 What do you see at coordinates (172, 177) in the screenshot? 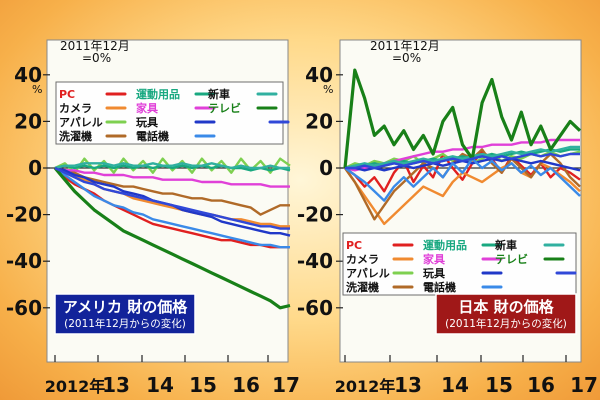
I see `series-line-家具` at bounding box center [172, 177].